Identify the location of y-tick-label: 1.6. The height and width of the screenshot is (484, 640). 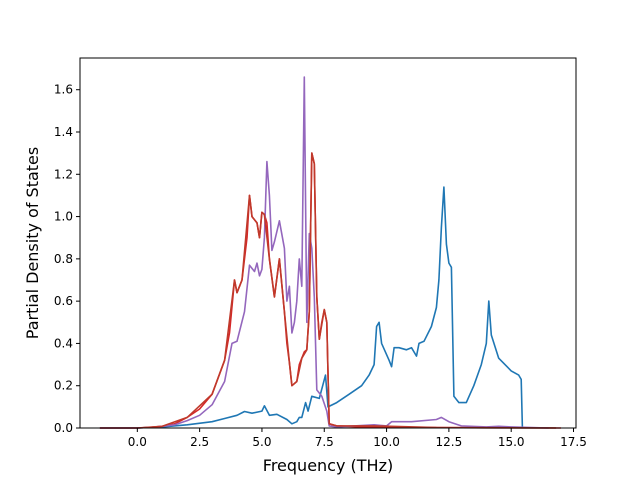
(63, 90).